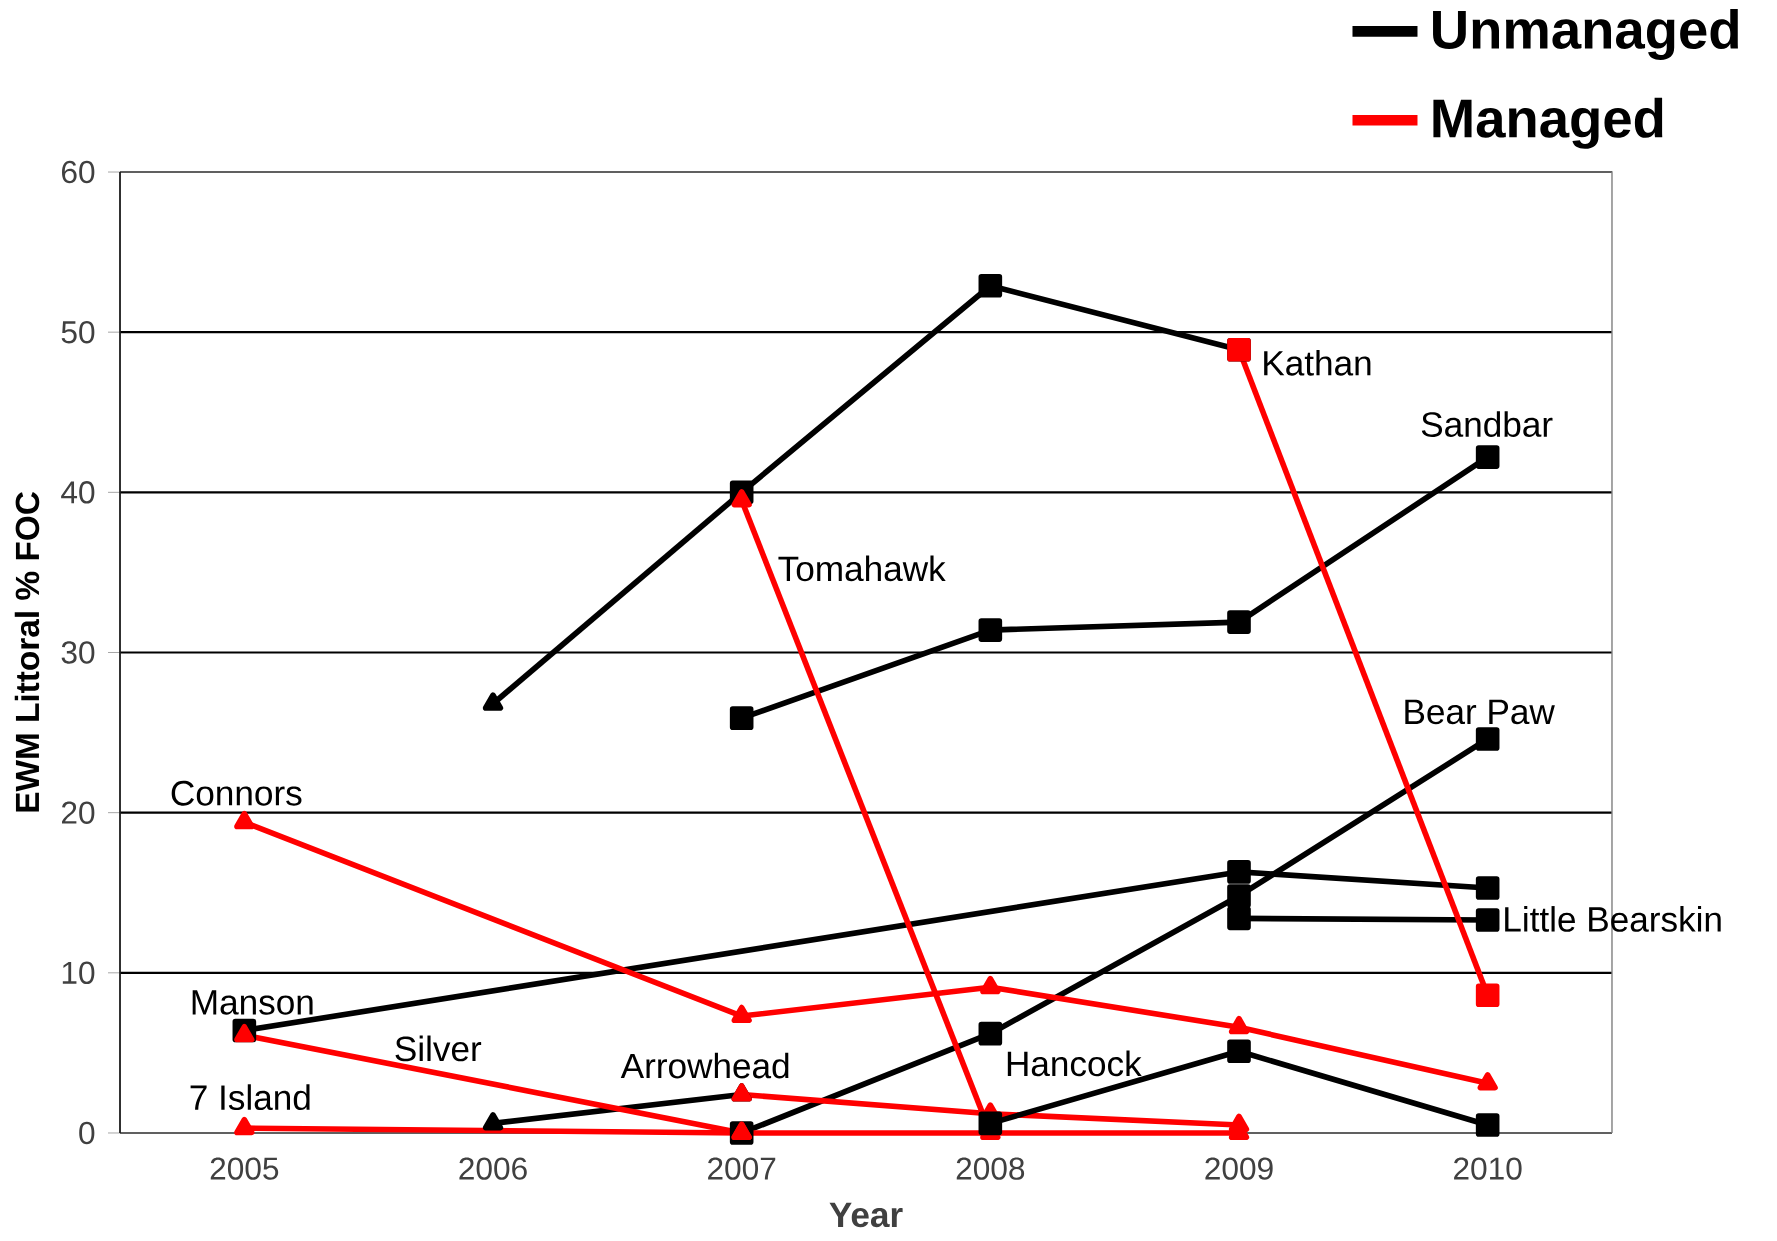 The width and height of the screenshot is (1777, 1241). I want to click on annotation: Arrowhead, so click(704, 1065).